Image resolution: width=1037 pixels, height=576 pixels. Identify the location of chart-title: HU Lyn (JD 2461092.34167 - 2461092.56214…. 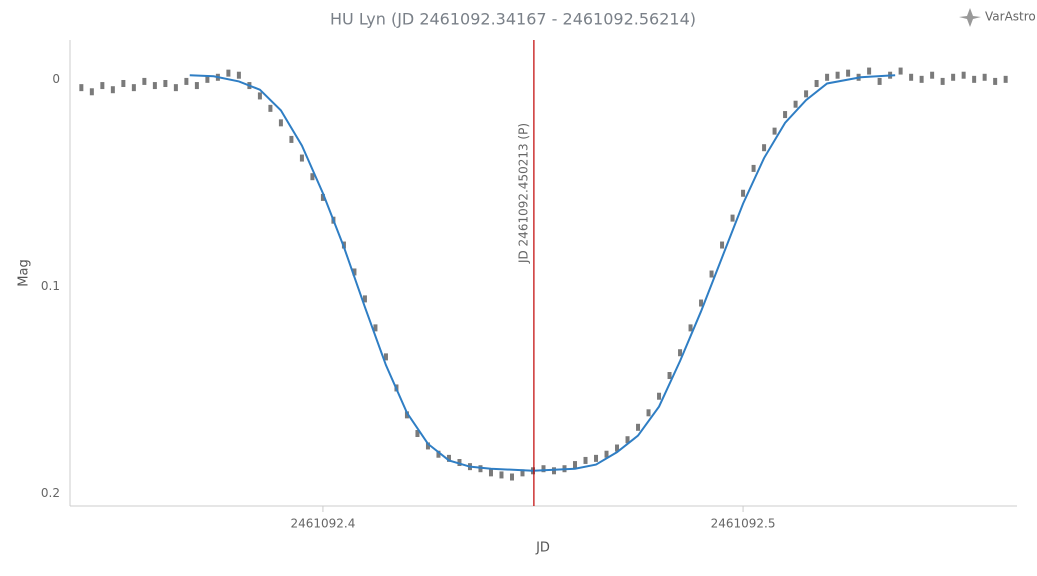
(513, 19).